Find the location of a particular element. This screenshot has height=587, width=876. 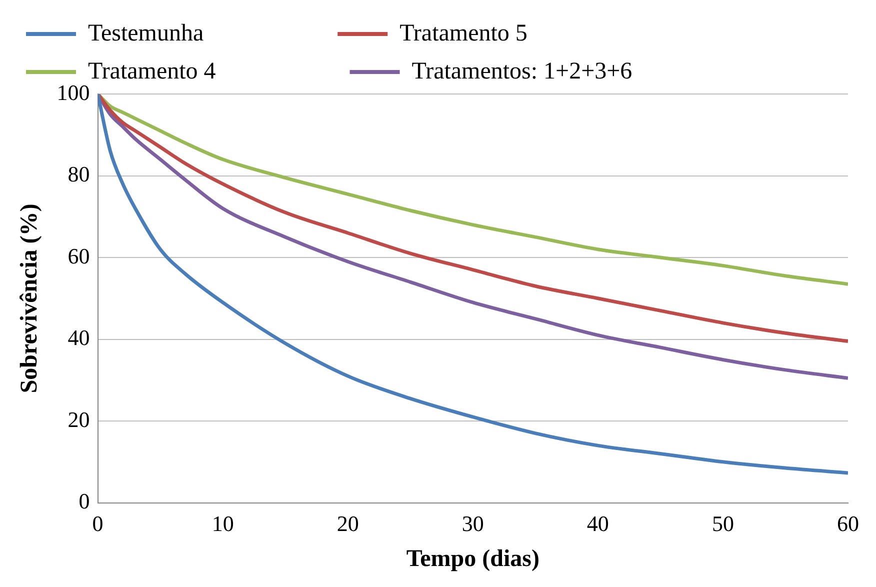

x-tick-label: 60 is located at coordinates (848, 523).